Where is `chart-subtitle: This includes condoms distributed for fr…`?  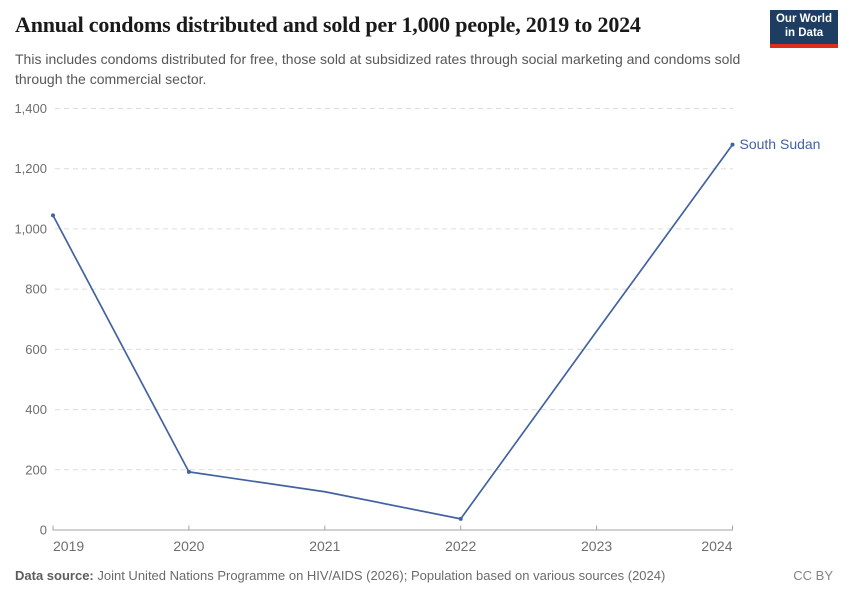
chart-subtitle: This includes condoms distributed for fr… is located at coordinates (378, 69).